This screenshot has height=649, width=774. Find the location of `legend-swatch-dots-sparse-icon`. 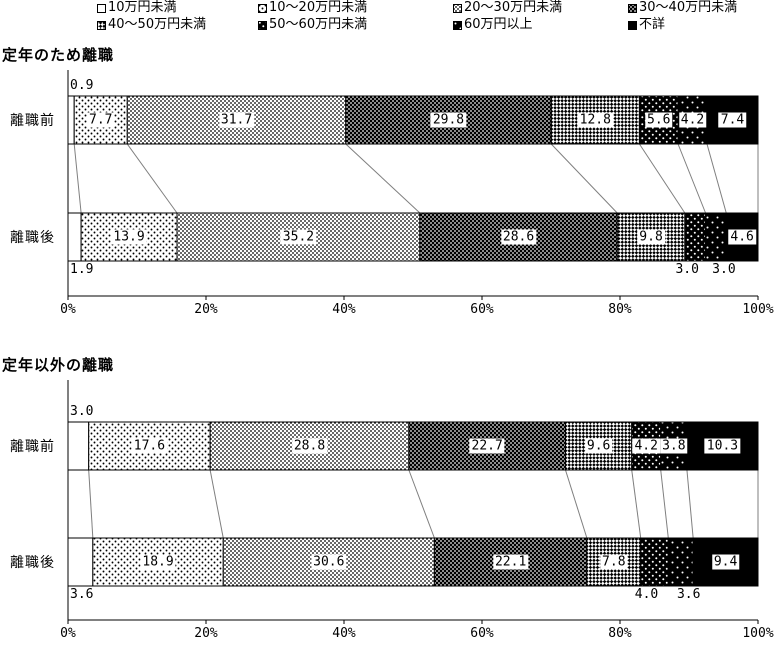

legend-swatch-dots-sparse-icon is located at coordinates (262, 8).